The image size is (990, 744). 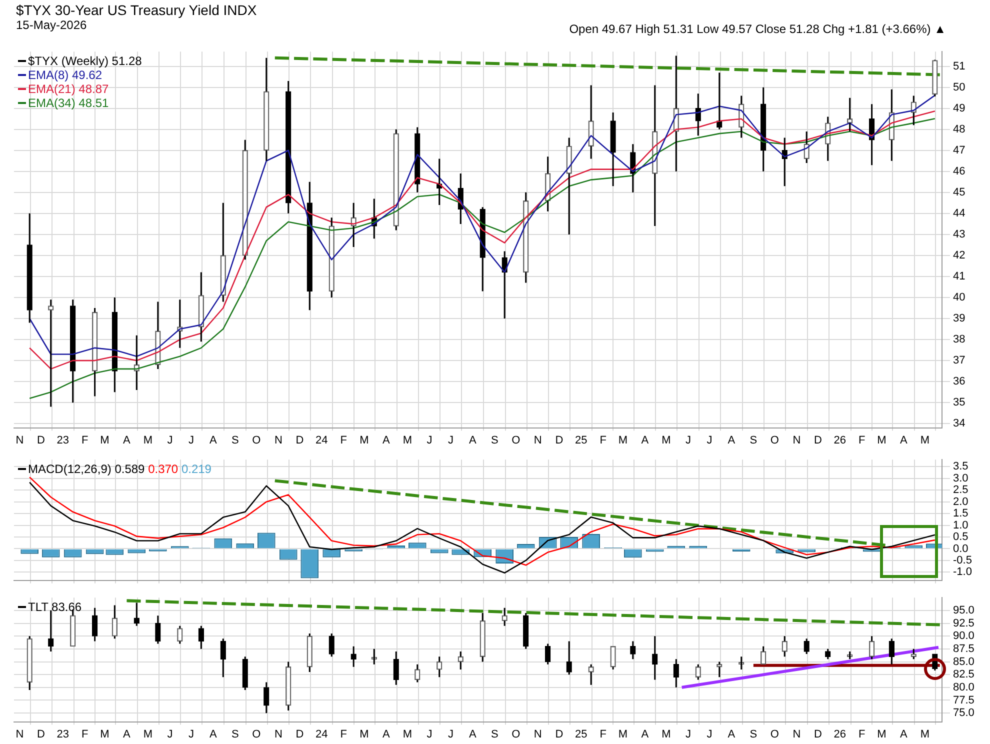 I want to click on y-tick-label: 92.5, so click(x=963, y=623).